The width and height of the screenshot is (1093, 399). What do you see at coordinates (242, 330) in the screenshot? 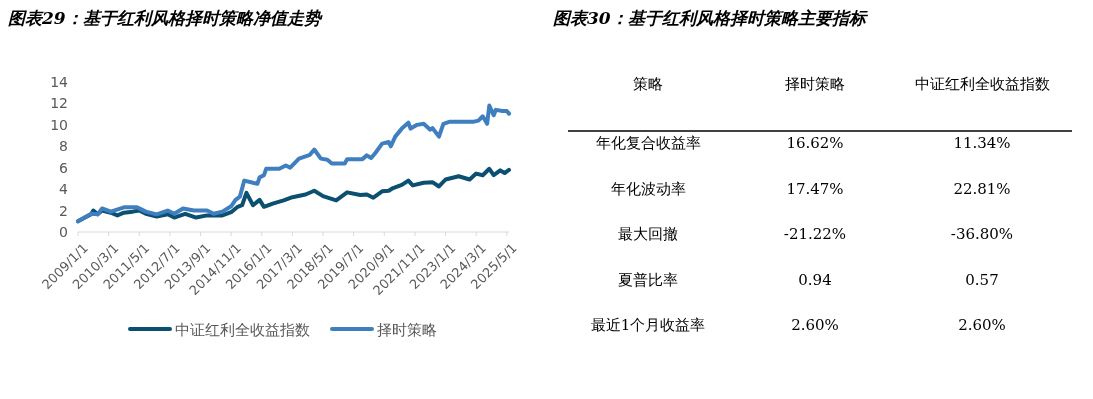
I see `legend-label: 中证红利全收益指数` at bounding box center [242, 330].